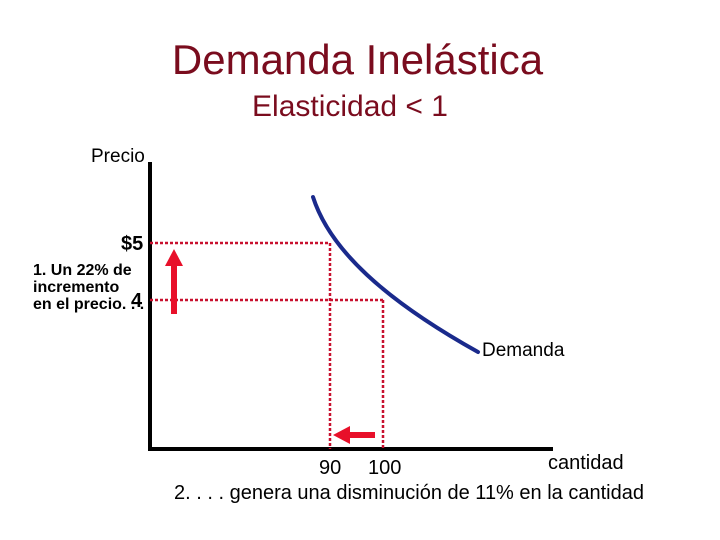 The width and height of the screenshot is (720, 540). What do you see at coordinates (357, 59) in the screenshot?
I see `page-title: Demanda Inelástica` at bounding box center [357, 59].